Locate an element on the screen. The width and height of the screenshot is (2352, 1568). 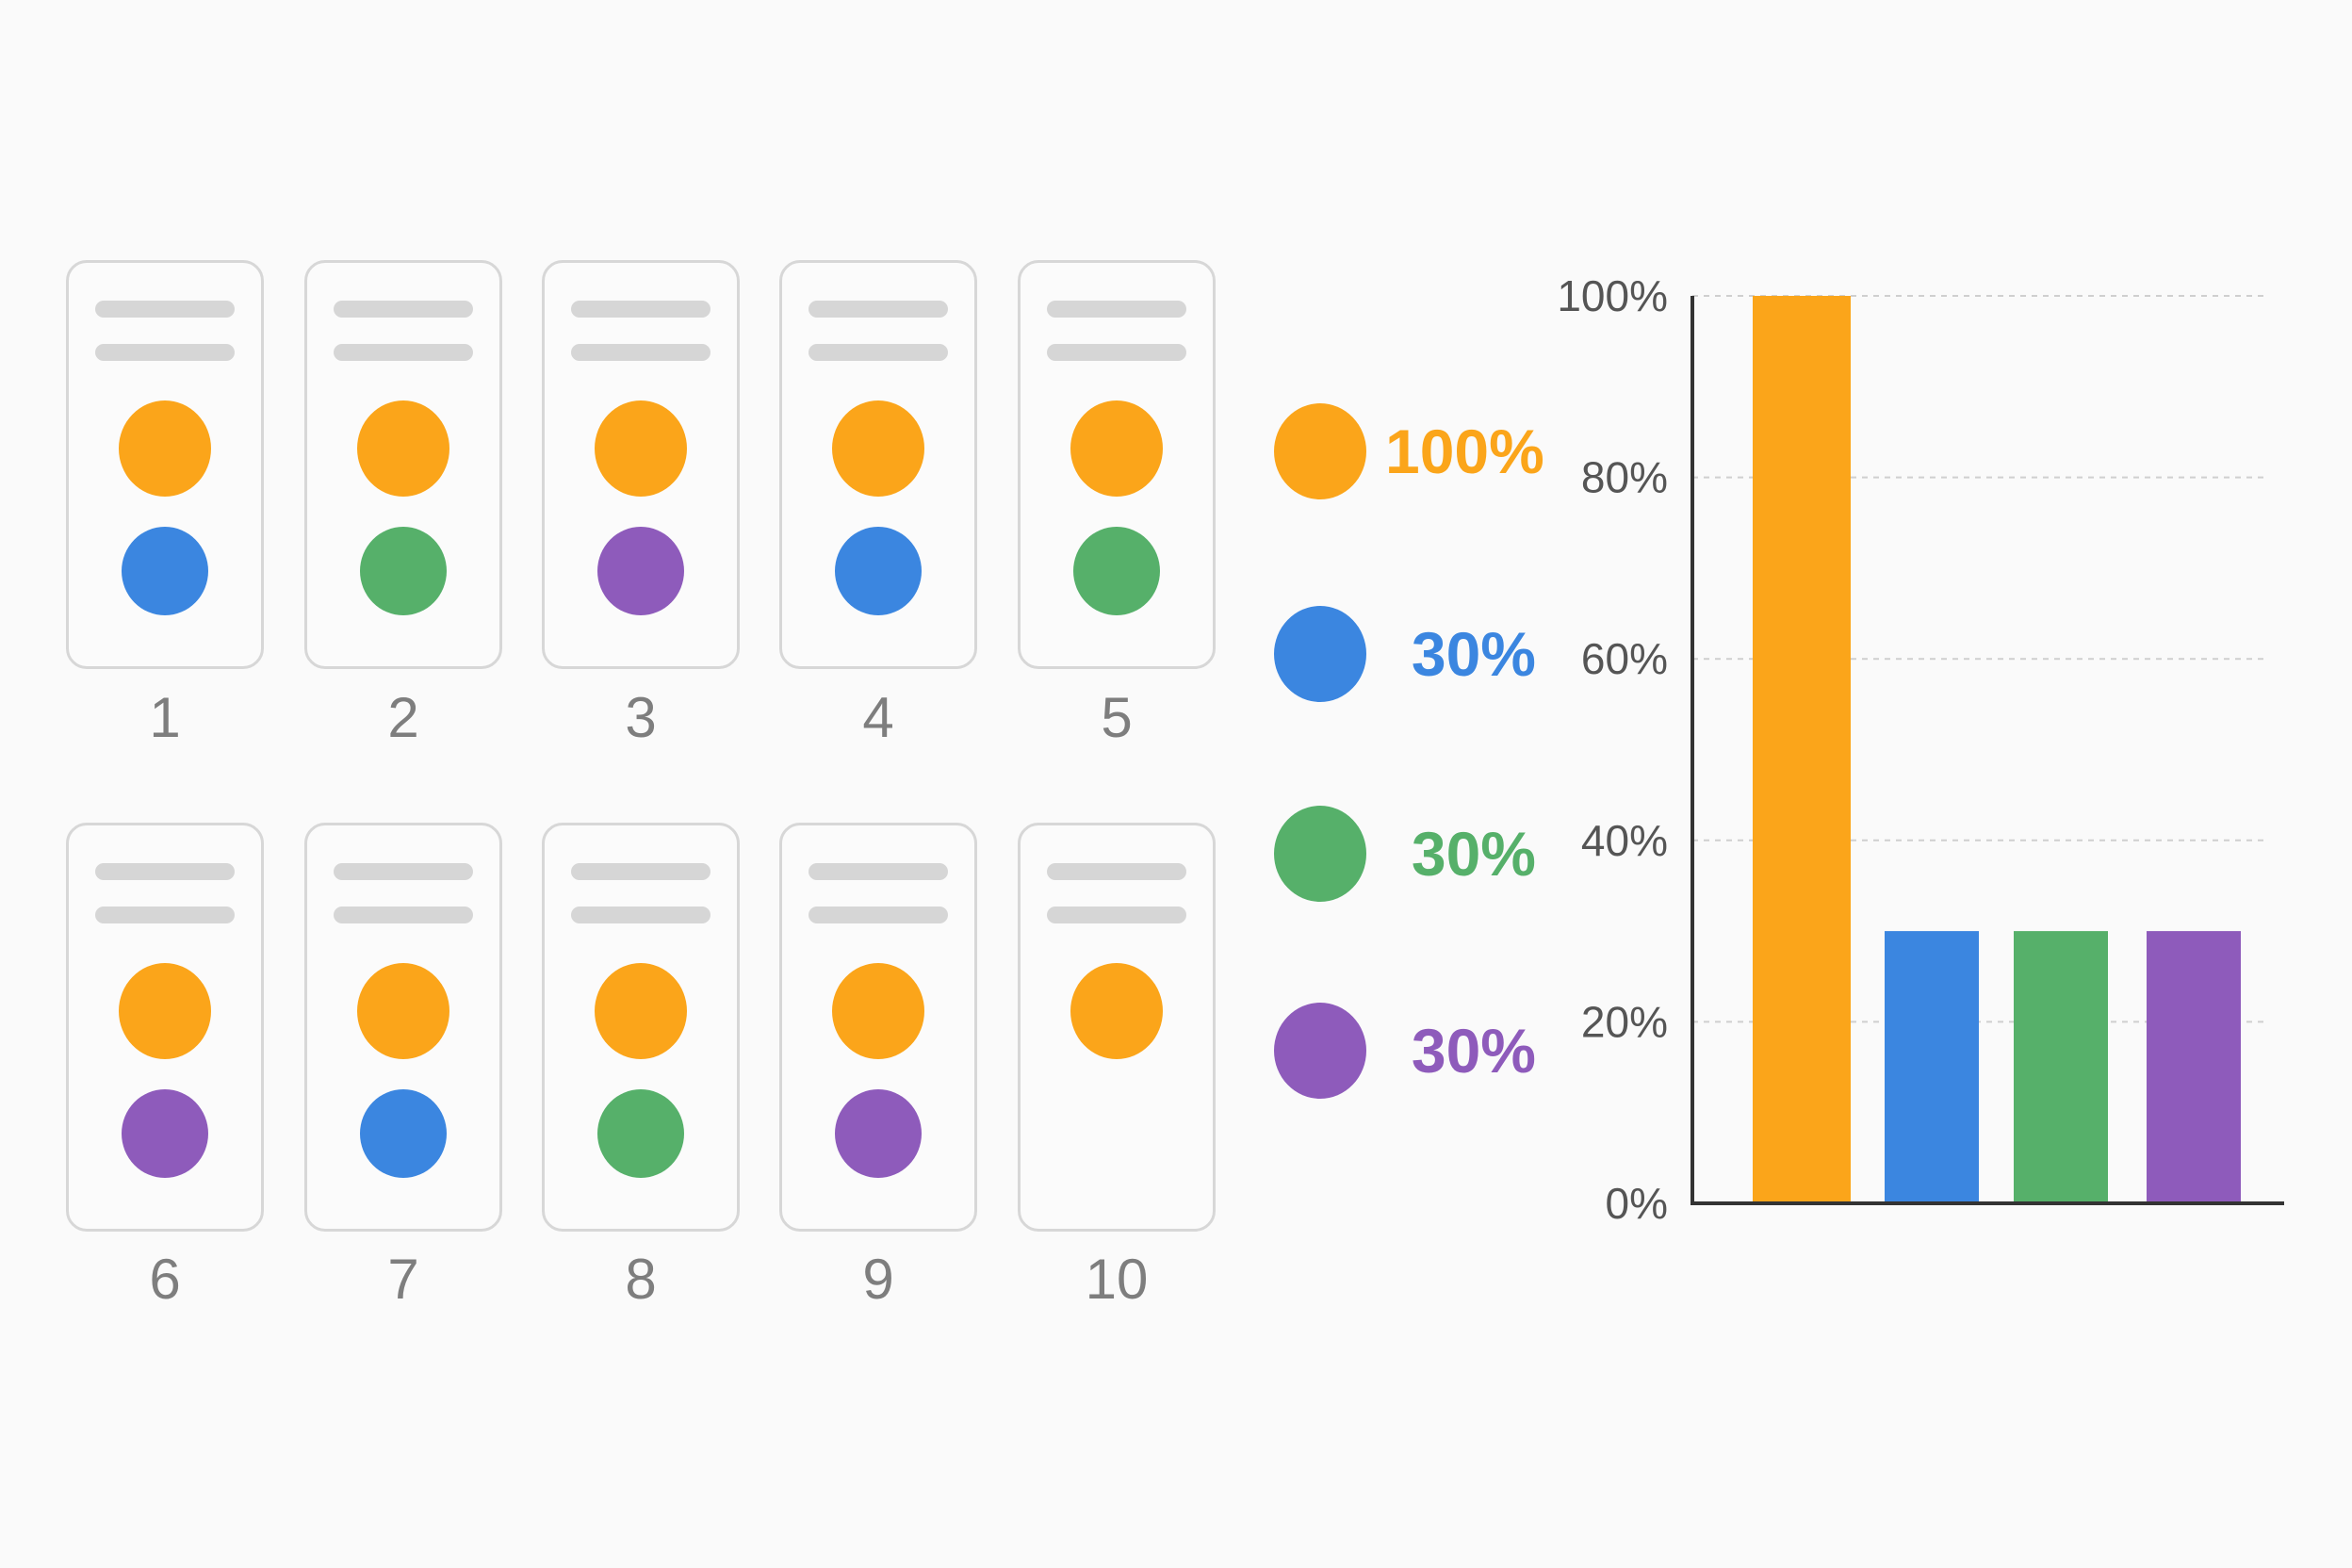
card-number: 8 is located at coordinates (641, 1279).